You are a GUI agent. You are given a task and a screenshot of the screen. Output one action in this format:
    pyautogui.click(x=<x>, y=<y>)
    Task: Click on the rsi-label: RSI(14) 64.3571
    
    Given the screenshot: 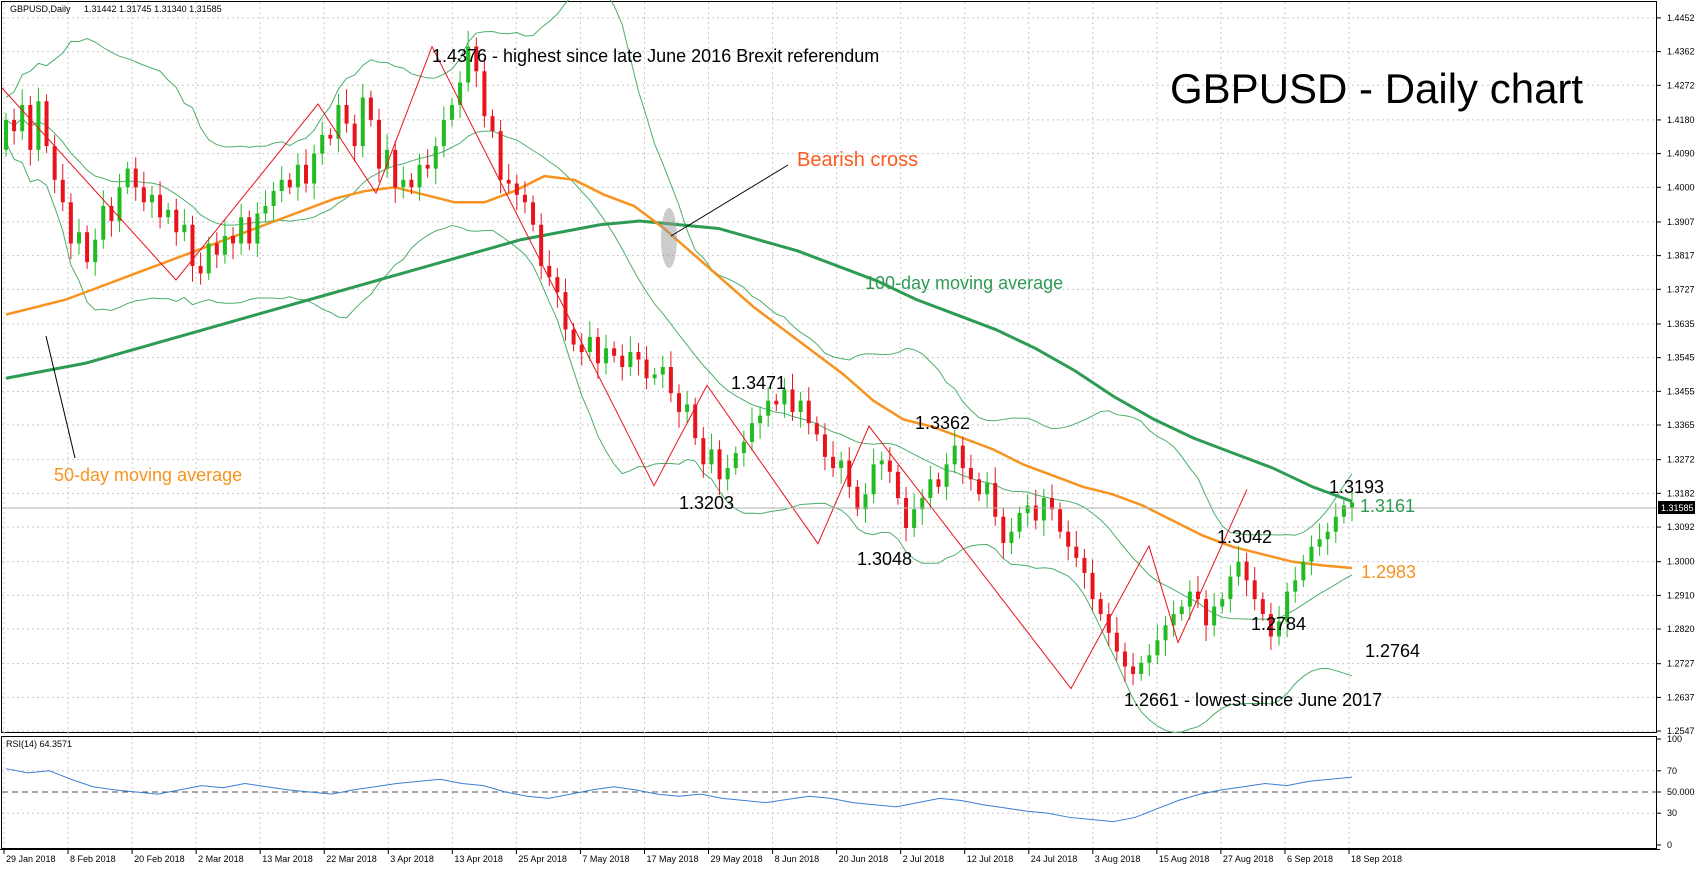 What is the action you would take?
    pyautogui.click(x=39, y=744)
    